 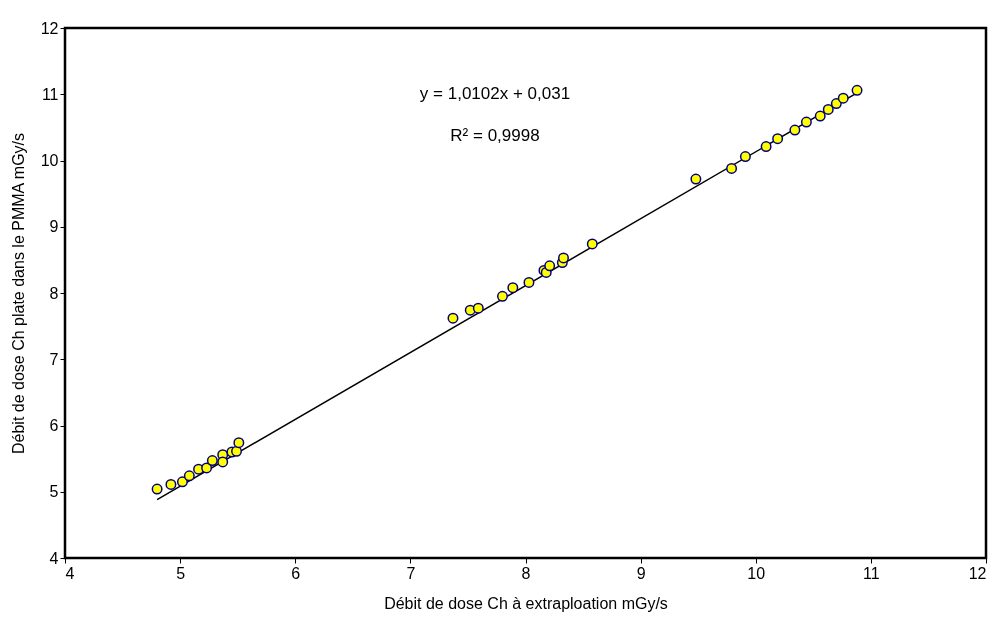 I want to click on x-tick-label: 9, so click(x=641, y=573).